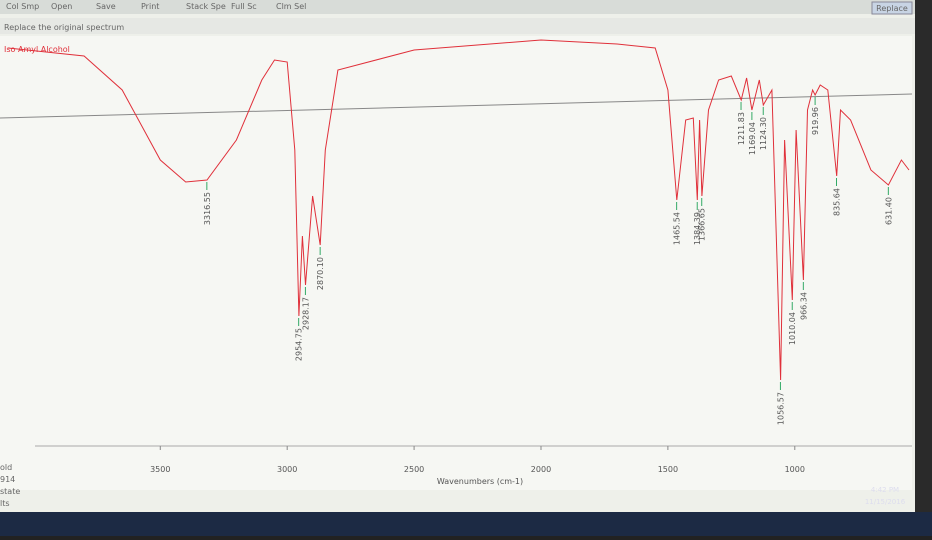  I want to click on peak-label: 835.64, so click(837, 202).